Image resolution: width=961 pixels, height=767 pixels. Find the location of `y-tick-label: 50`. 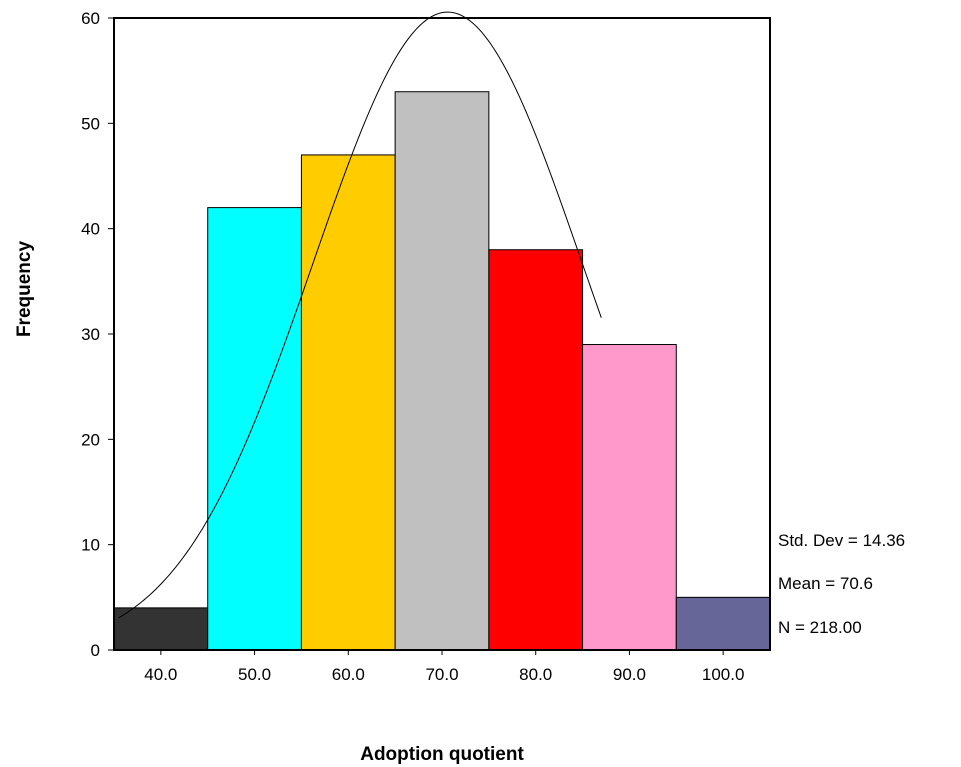

y-tick-label: 50 is located at coordinates (90, 123).